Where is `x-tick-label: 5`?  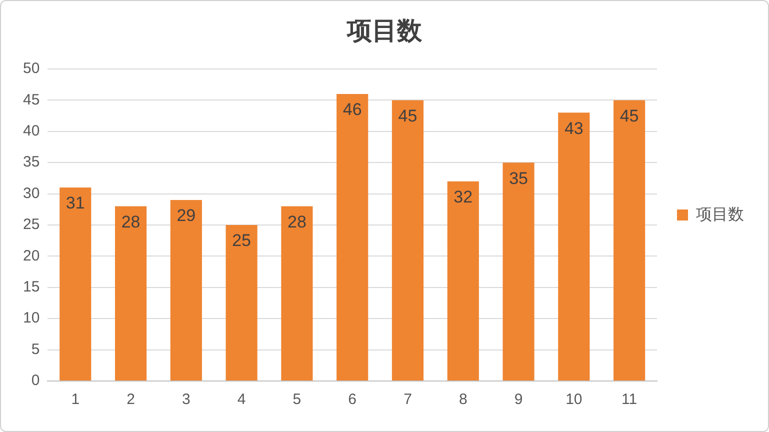 x-tick-label: 5 is located at coordinates (297, 399).